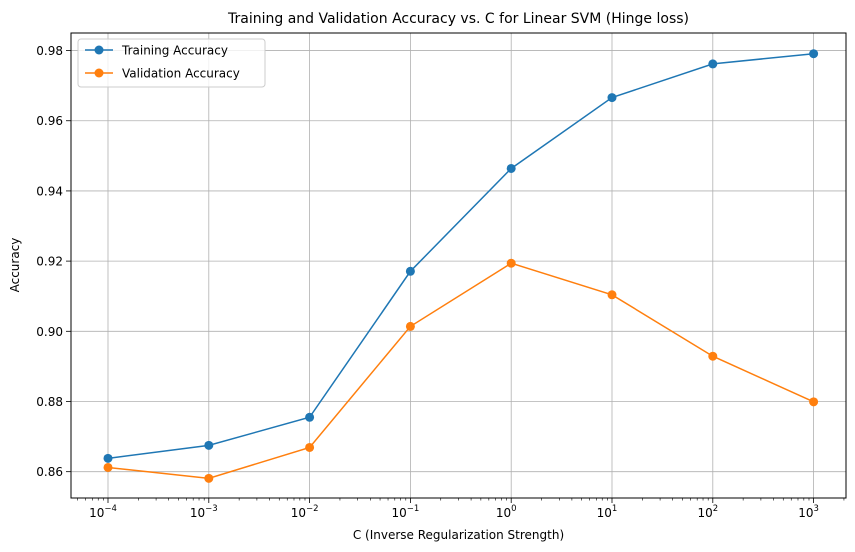 Image resolution: width=855 pixels, height=552 pixels. Describe the element at coordinates (607, 512) in the screenshot. I see `x-tick-label: 10¹` at that location.